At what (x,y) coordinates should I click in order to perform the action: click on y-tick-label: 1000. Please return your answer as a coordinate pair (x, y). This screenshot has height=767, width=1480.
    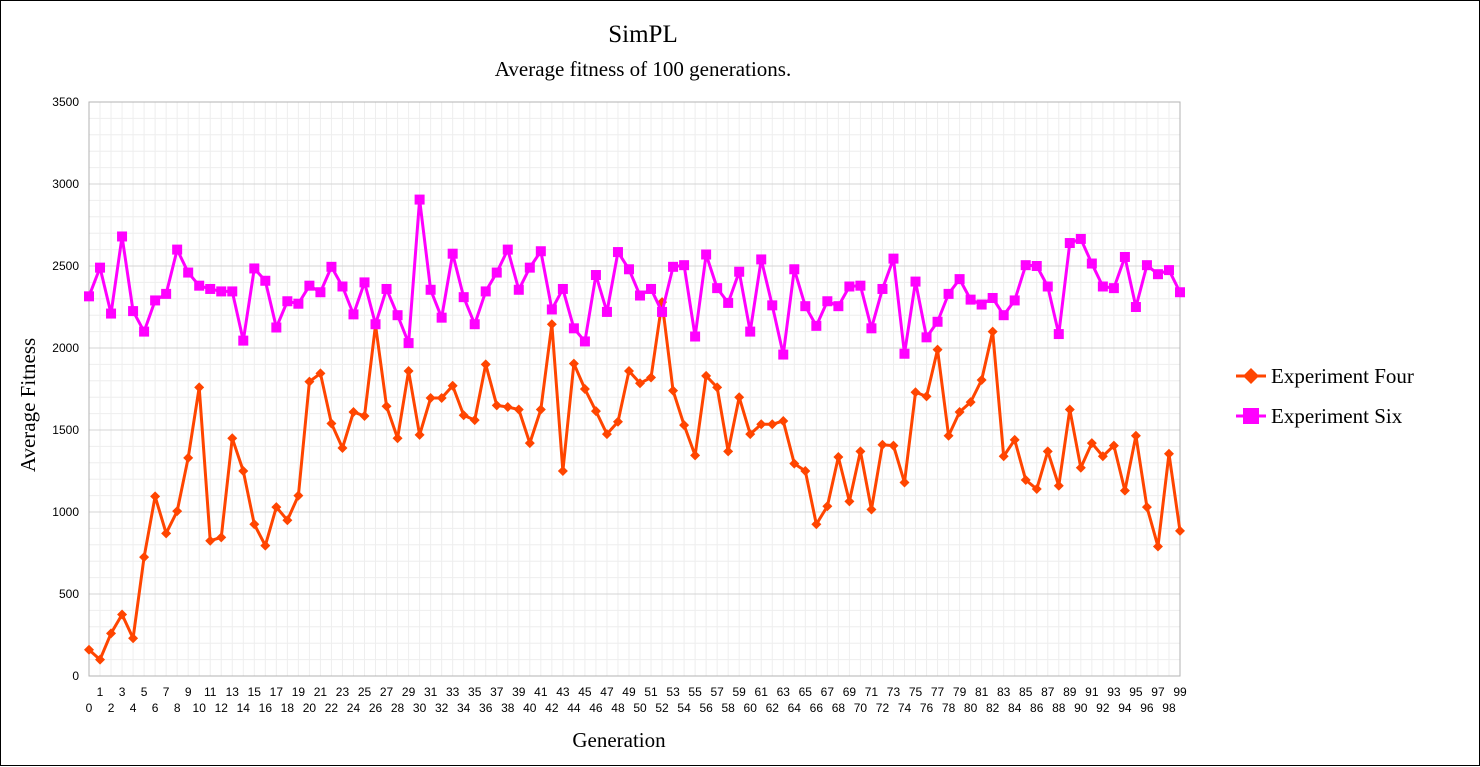
    Looking at the image, I should click on (65, 512).